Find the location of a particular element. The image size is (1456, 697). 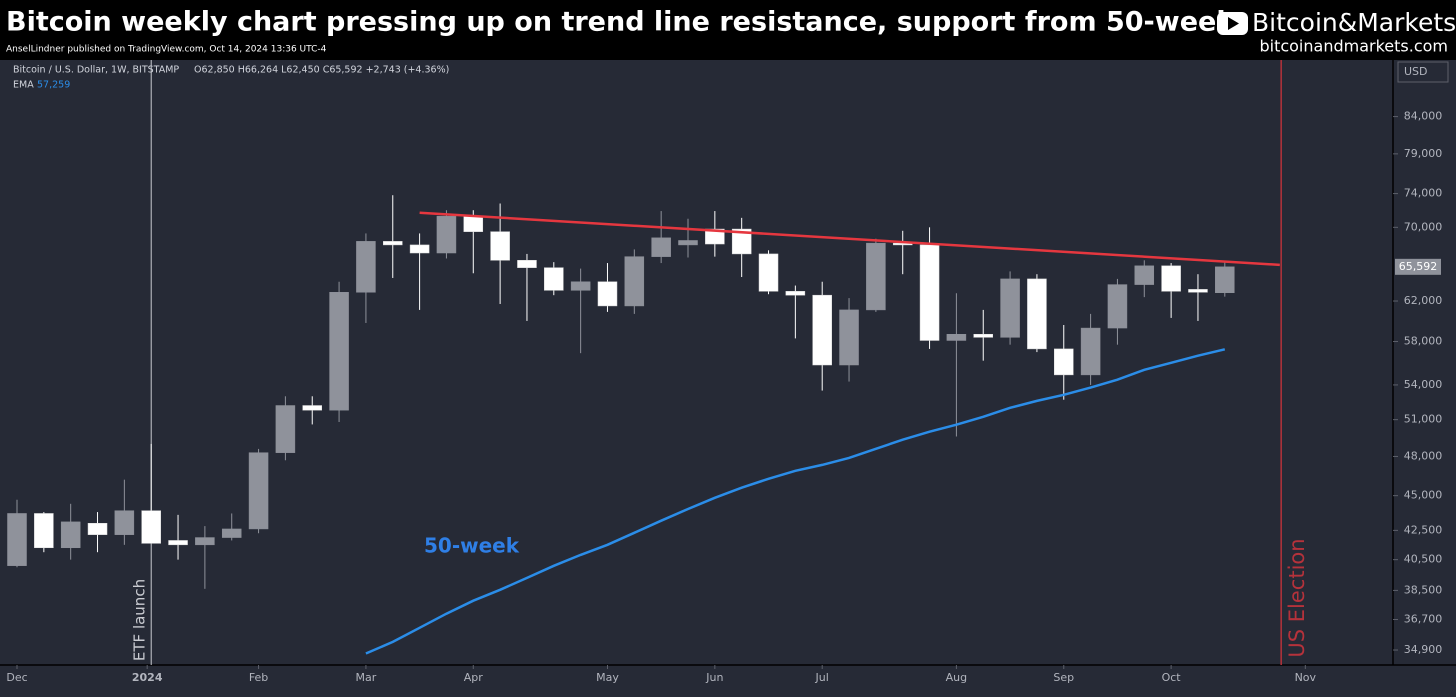

y-tick-label: 38,500 is located at coordinates (1423, 589).